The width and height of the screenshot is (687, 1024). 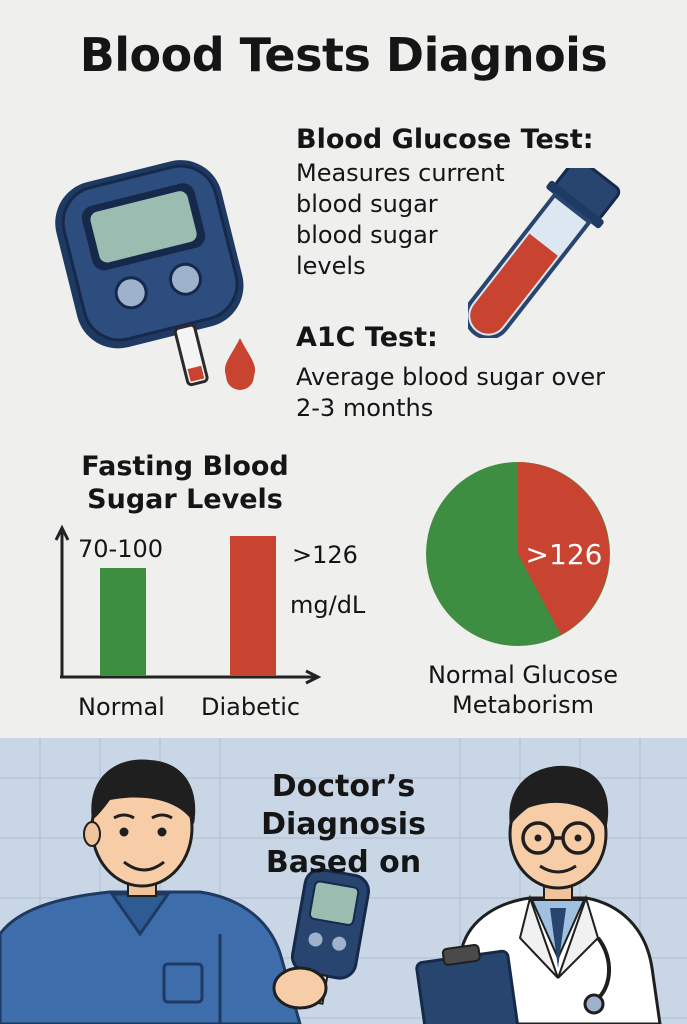 I want to click on page-title: Blood Tests Diagnois, so click(x=343, y=55).